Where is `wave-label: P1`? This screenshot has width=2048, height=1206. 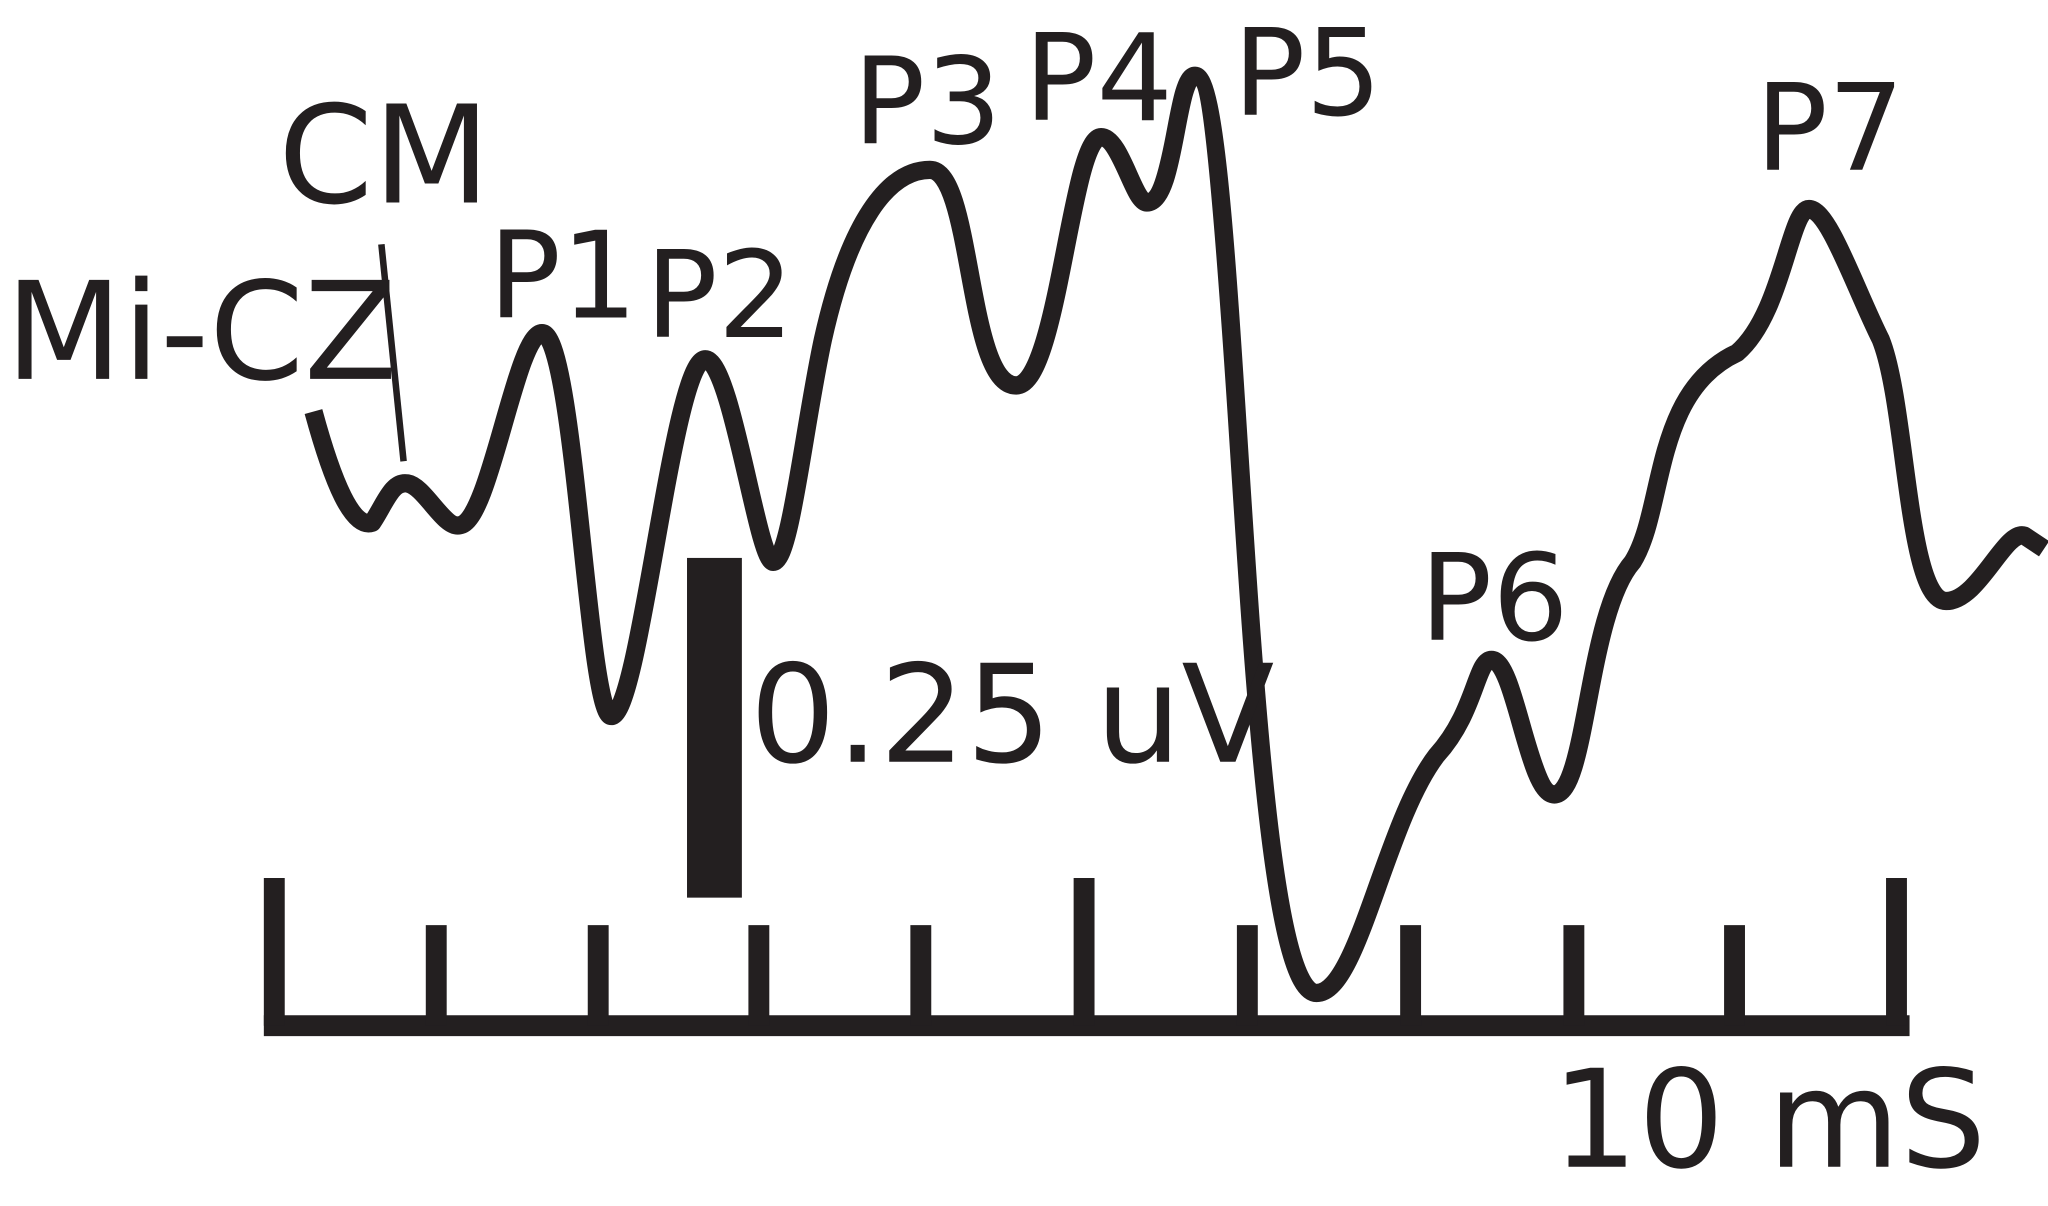 wave-label: P1 is located at coordinates (562, 276).